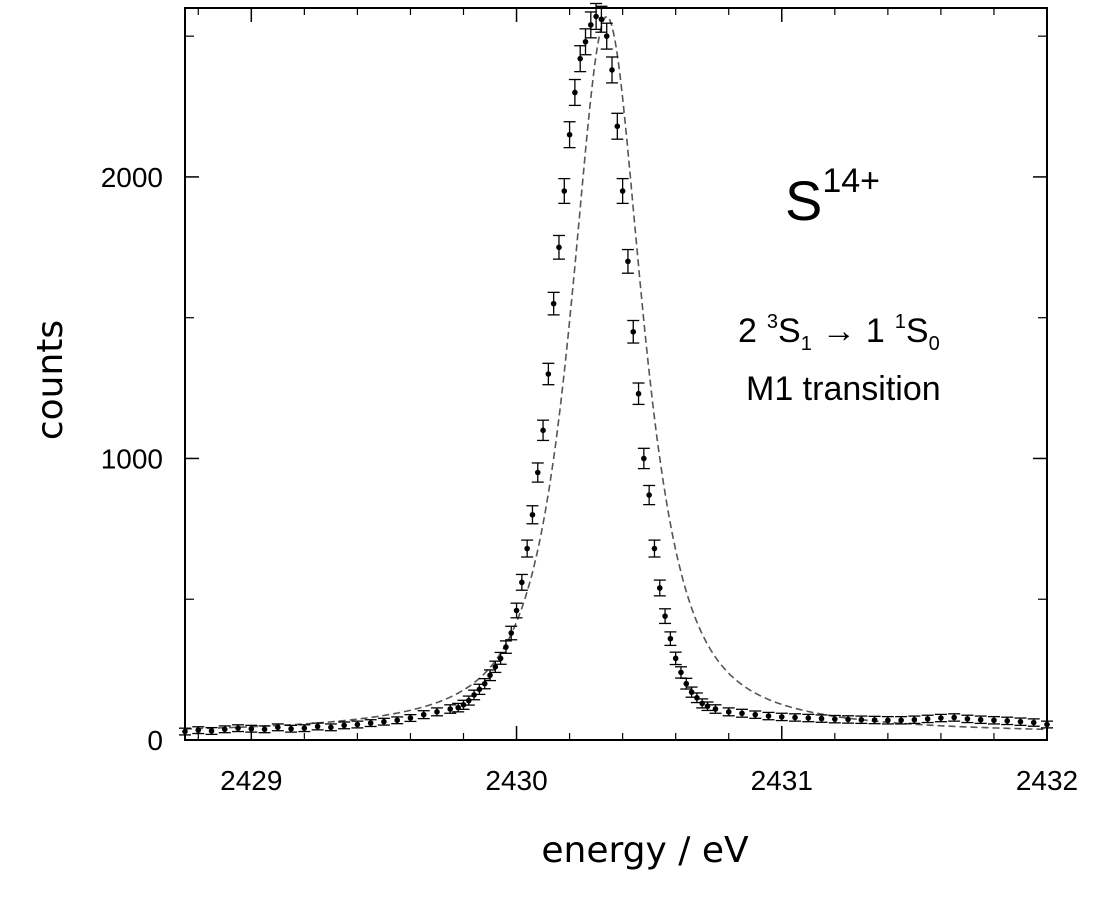 The width and height of the screenshot is (1095, 905). What do you see at coordinates (50, 380) in the screenshot?
I see `y-axis-title: counts` at bounding box center [50, 380].